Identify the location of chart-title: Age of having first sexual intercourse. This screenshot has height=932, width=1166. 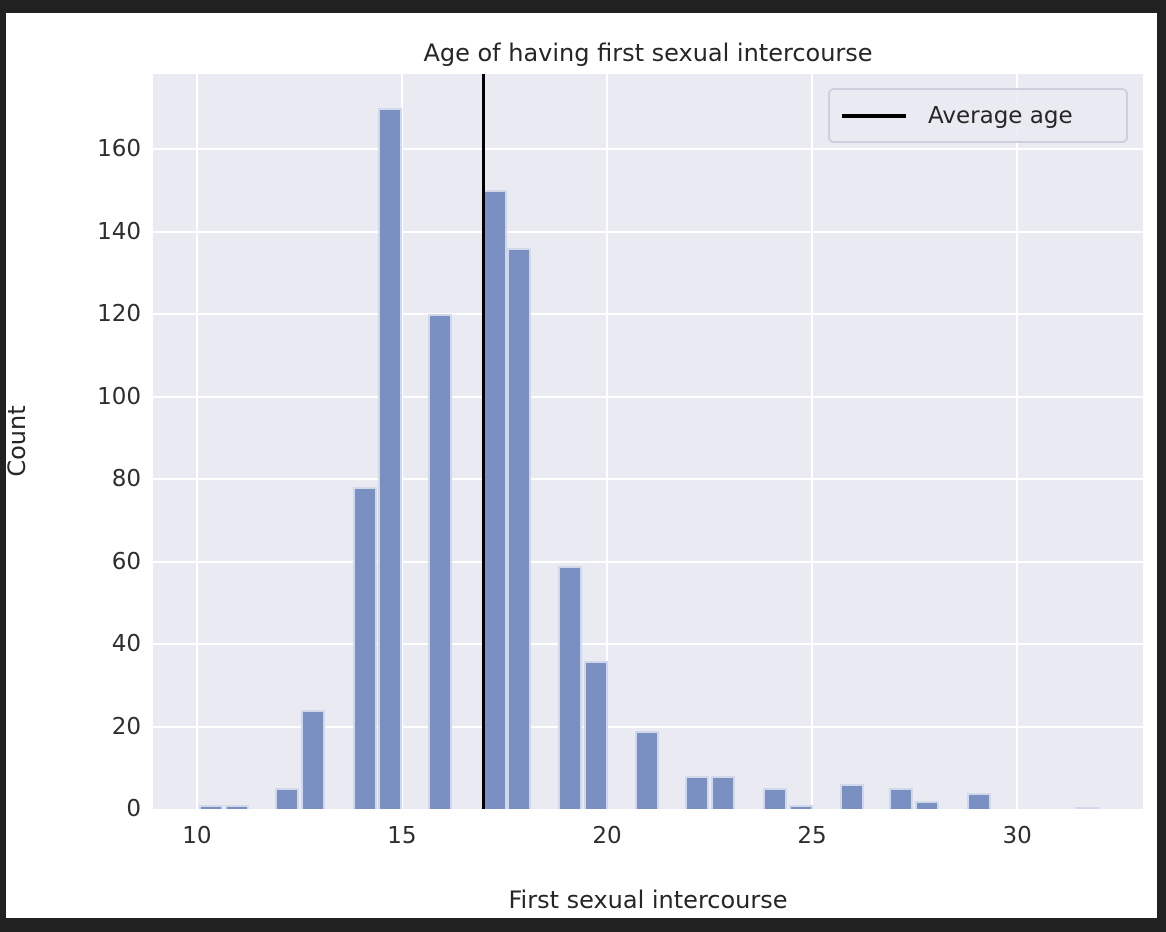
(648, 53).